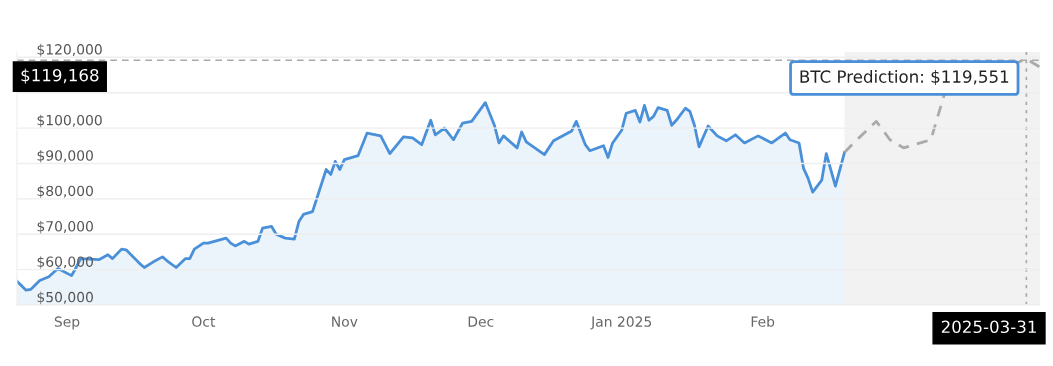 This screenshot has width=1053, height=366. I want to click on y-tick-label: $50,000, so click(65, 298).